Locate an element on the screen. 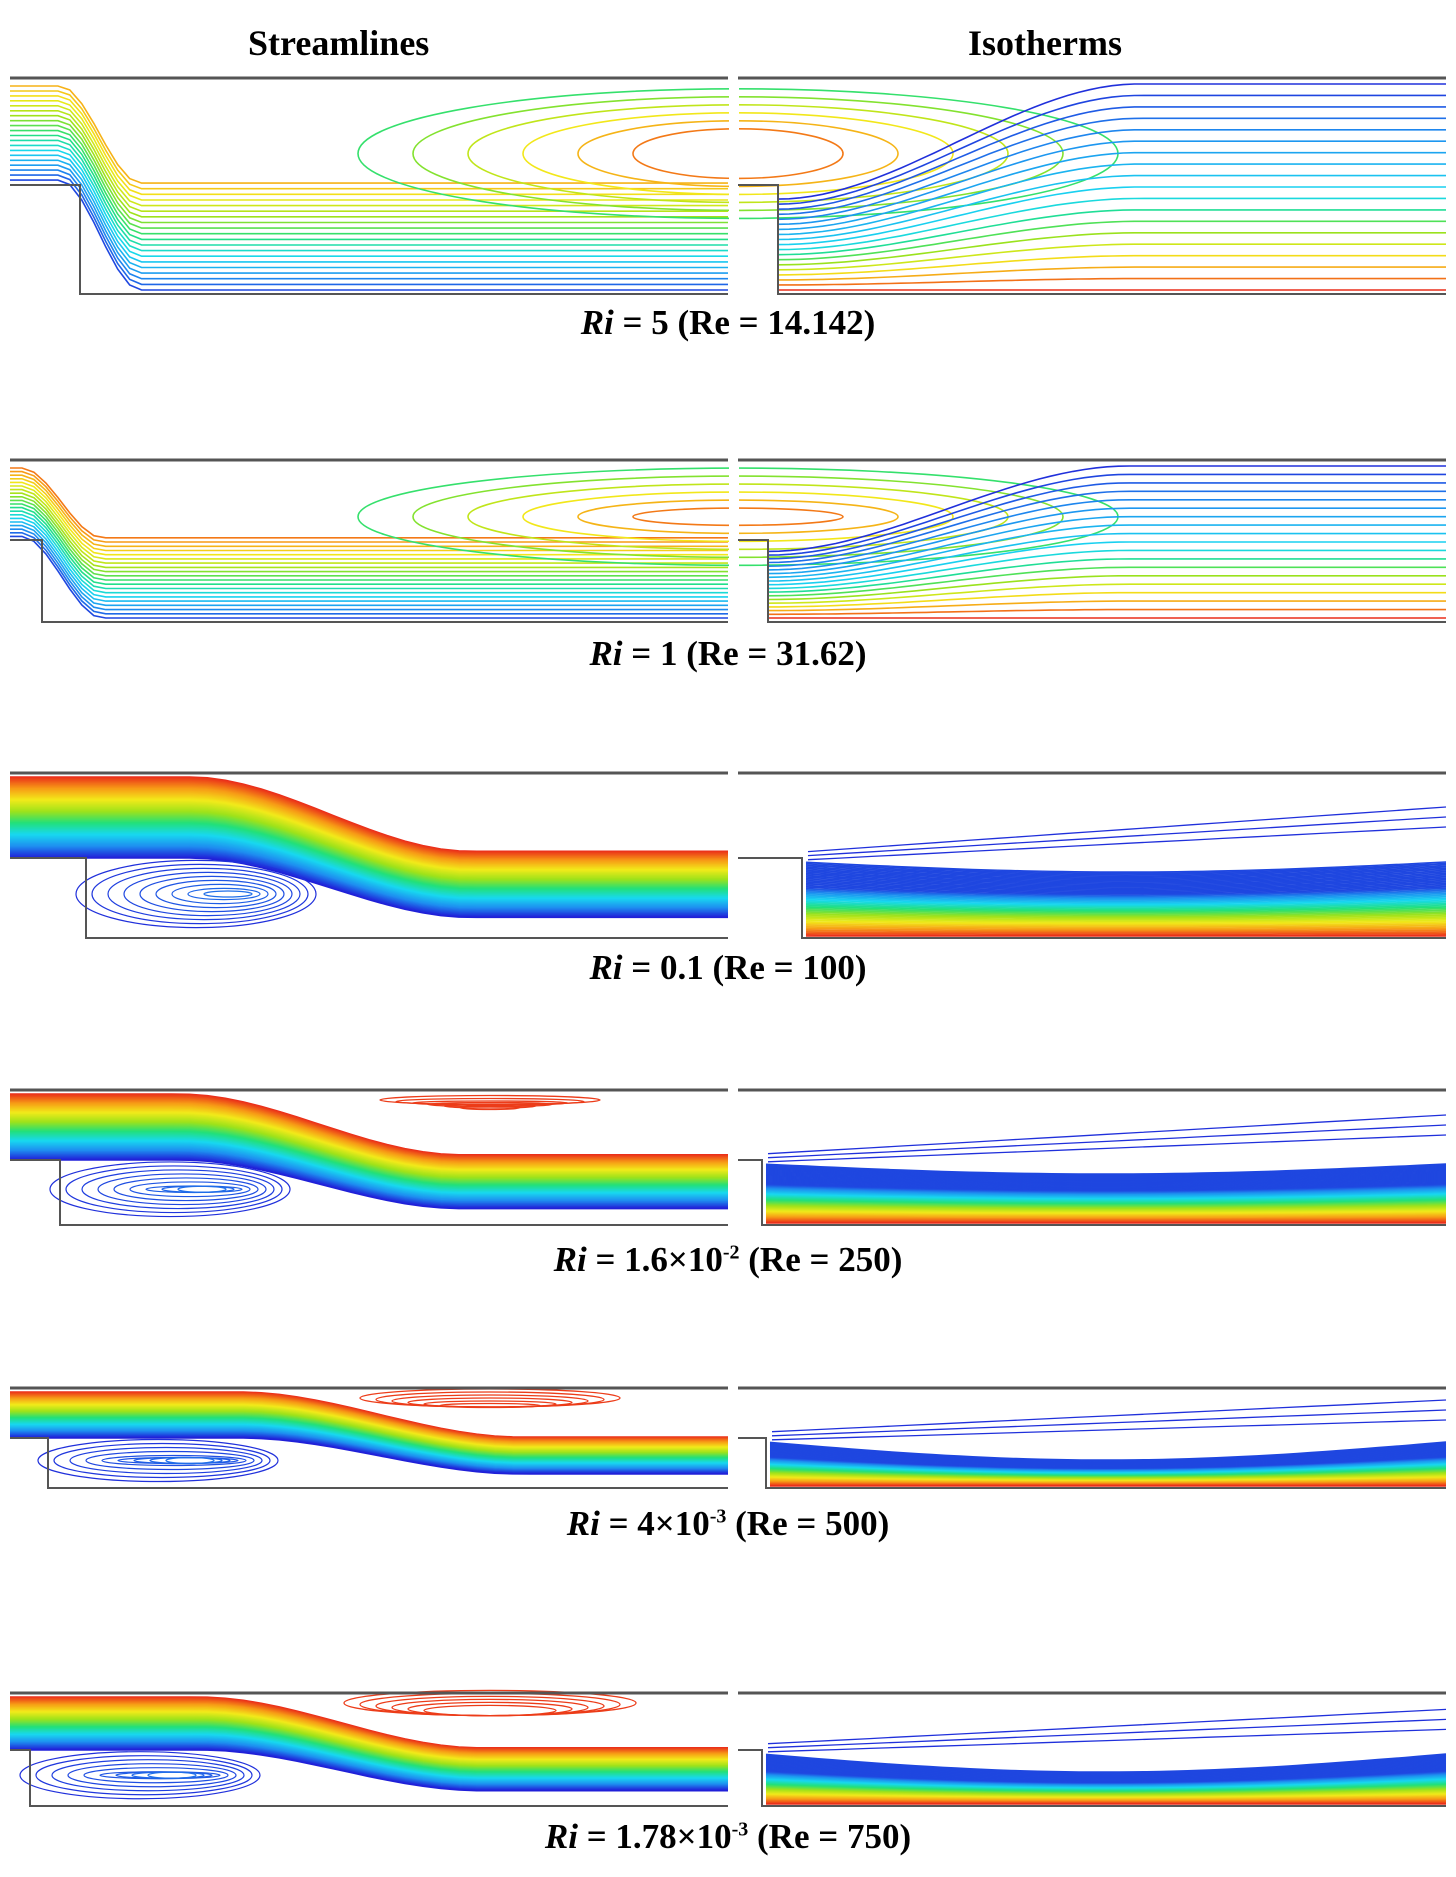 Image resolution: width=1456 pixels, height=1877 pixels. isotherm-panel-1-step-wall is located at coordinates (1092, 581).